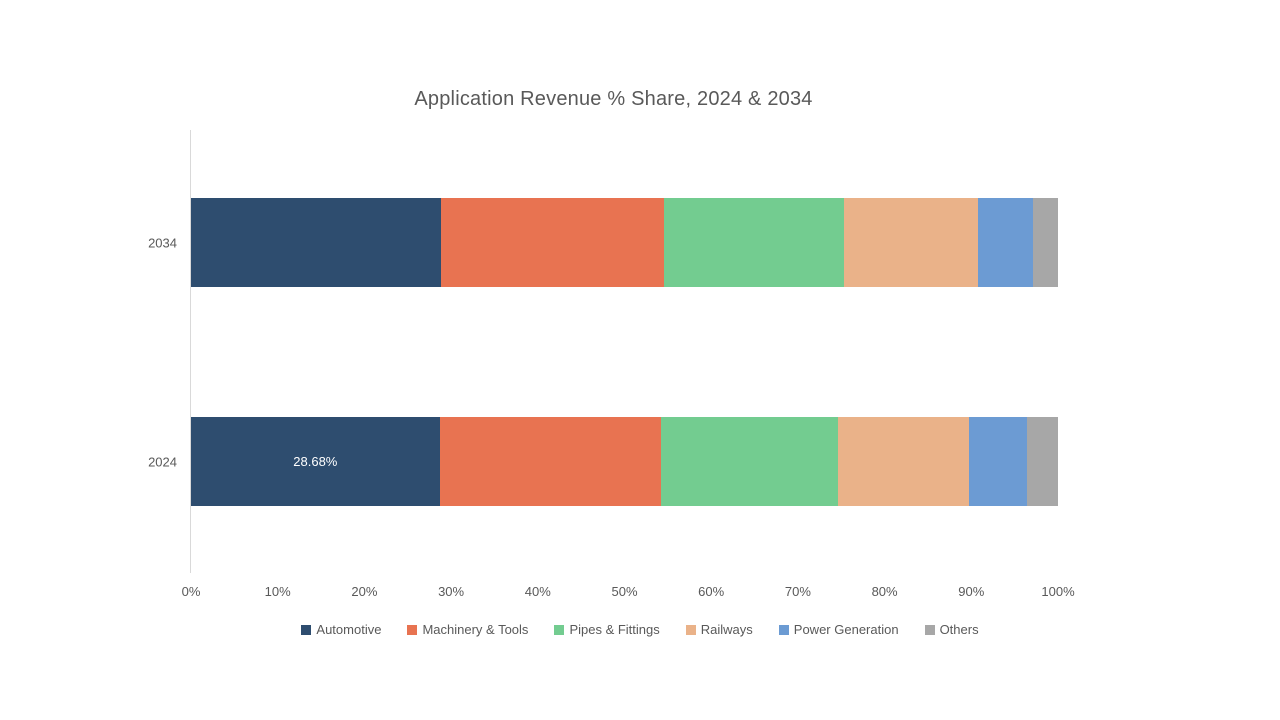 This screenshot has height=720, width=1280. I want to click on legend-label-others: Others, so click(959, 629).